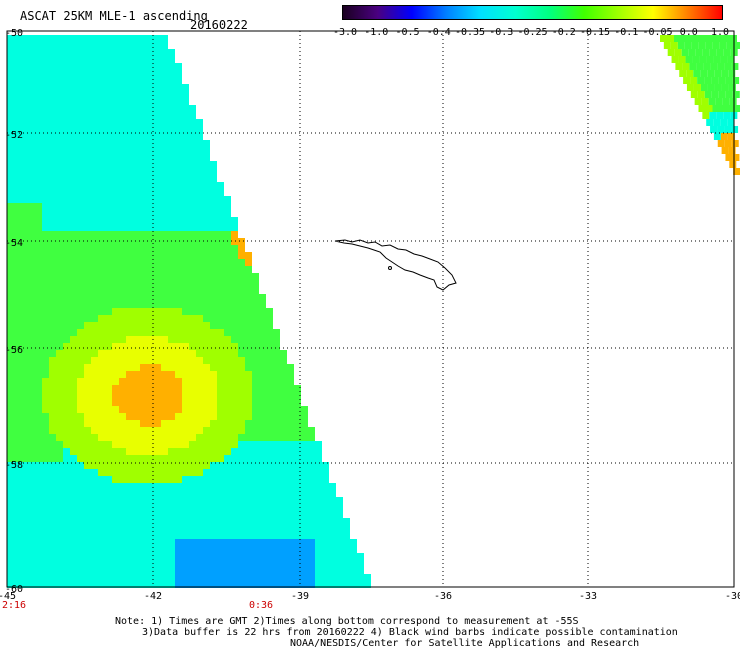  I want to click on colorbar-tick-label: -0.15, so click(595, 32).